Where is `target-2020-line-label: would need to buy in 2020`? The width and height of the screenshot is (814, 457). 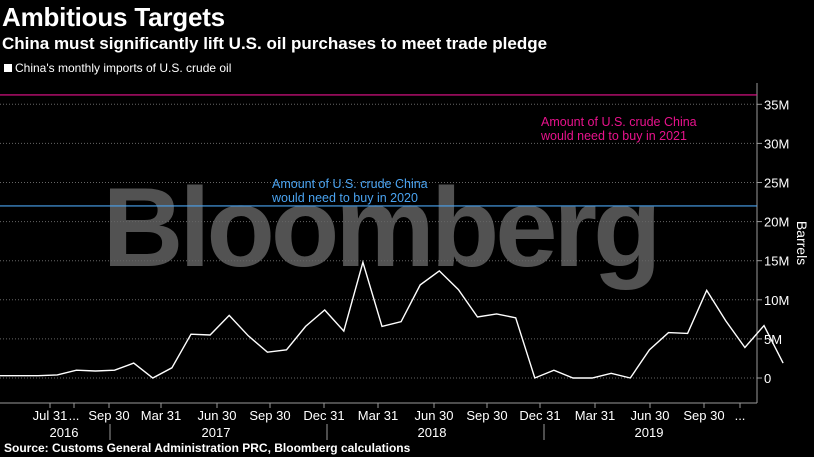 target-2020-line-label: would need to buy in 2020 is located at coordinates (344, 198).